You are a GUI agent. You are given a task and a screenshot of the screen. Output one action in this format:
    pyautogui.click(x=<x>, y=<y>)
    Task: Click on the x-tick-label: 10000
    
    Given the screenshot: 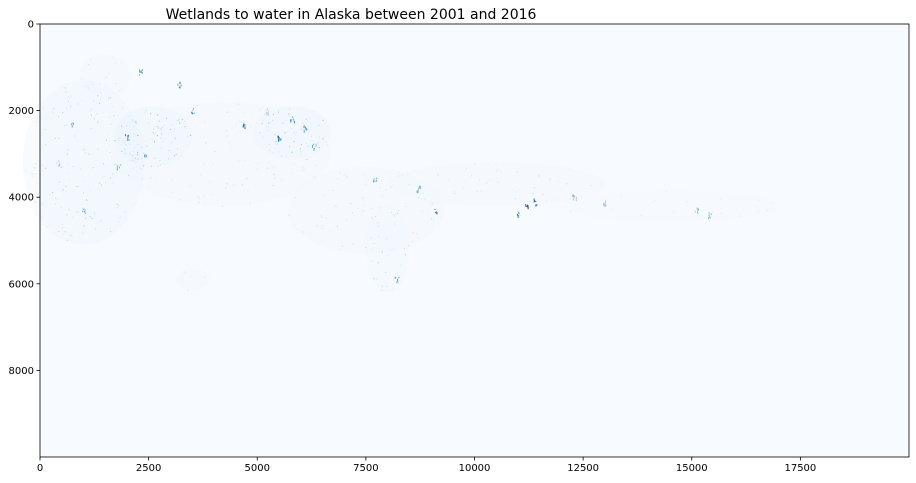 What is the action you would take?
    pyautogui.click(x=475, y=468)
    